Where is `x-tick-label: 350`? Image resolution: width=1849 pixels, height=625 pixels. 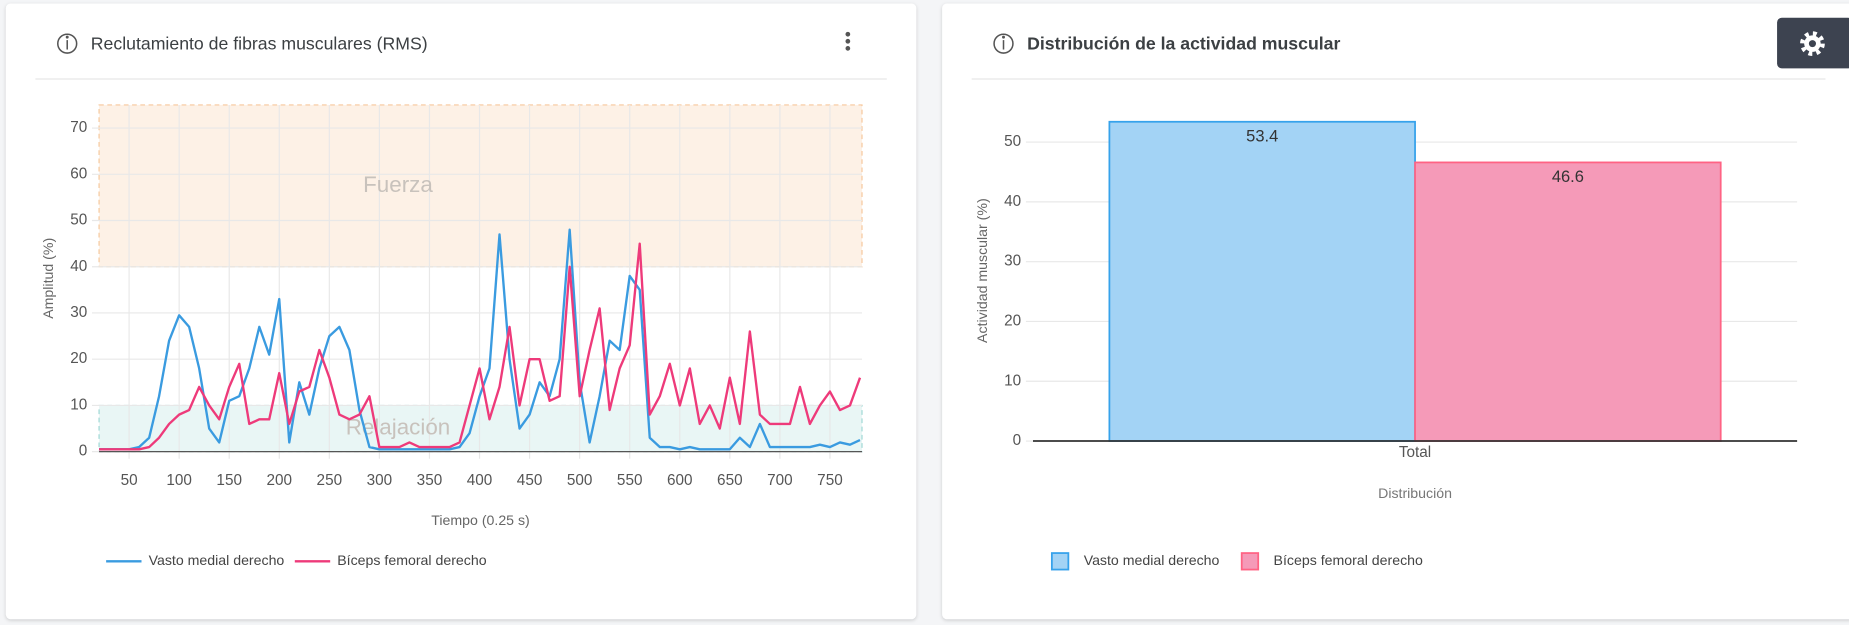 x-tick-label: 350 is located at coordinates (430, 480).